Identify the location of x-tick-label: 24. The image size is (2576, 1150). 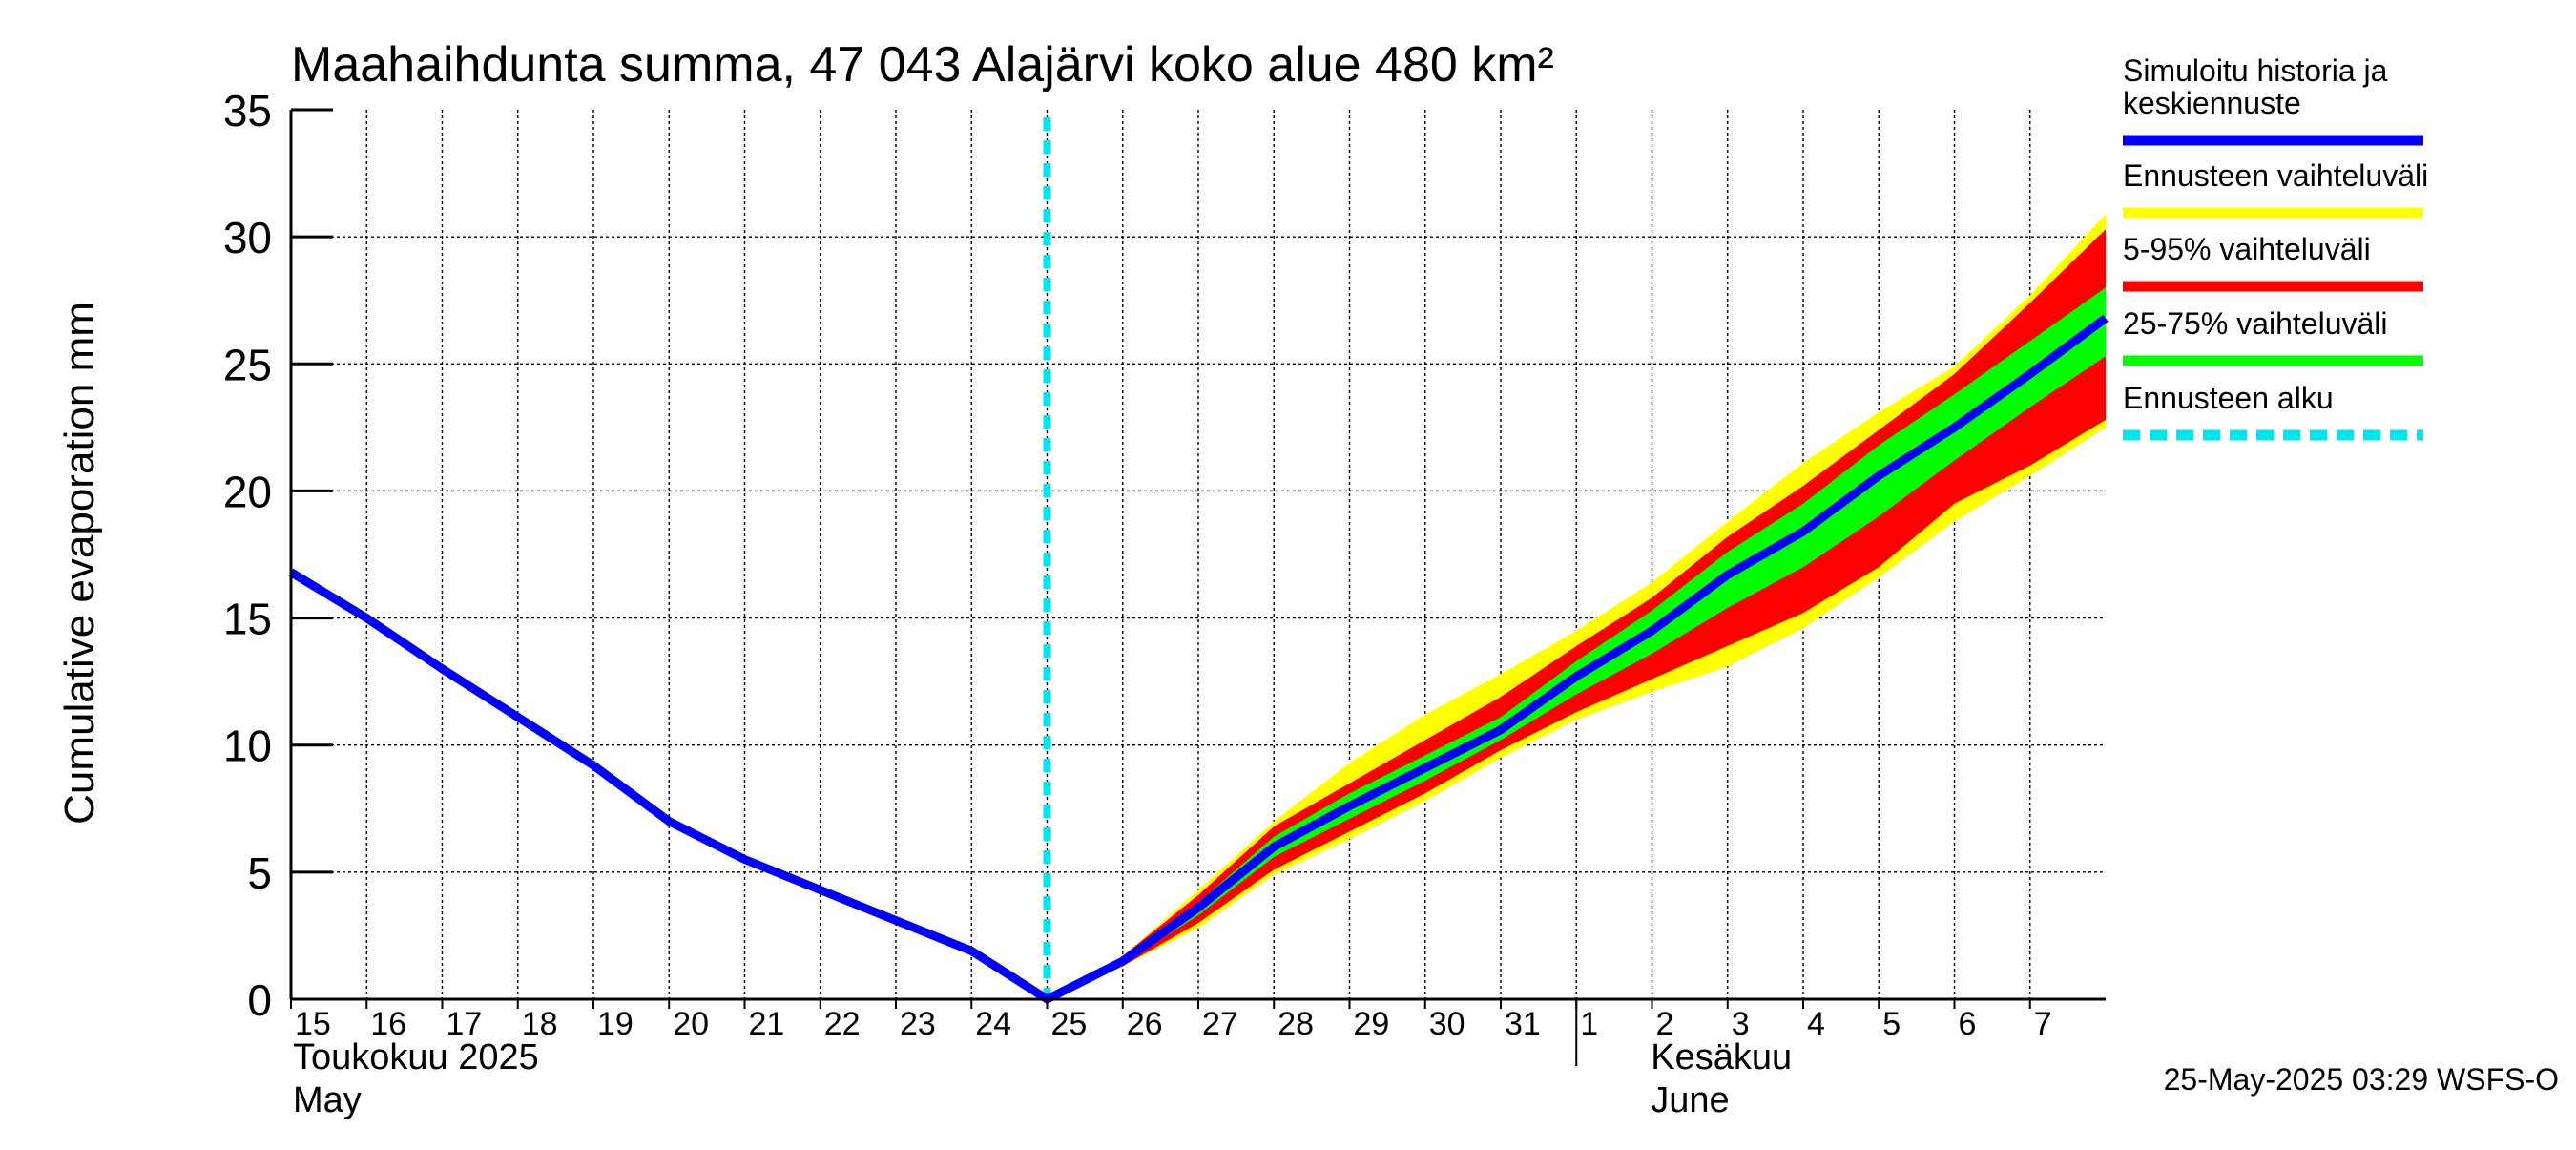
(993, 1024).